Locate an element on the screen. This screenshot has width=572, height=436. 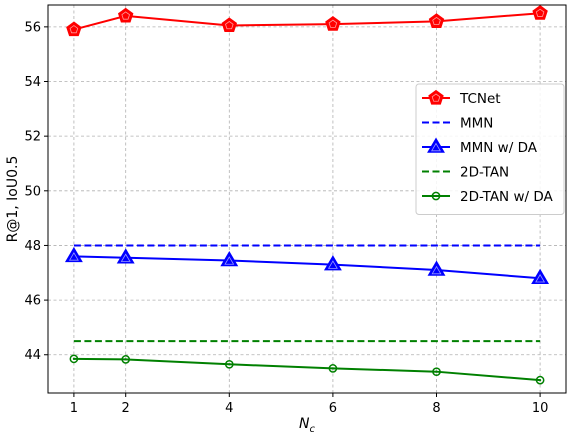
point-tcnet-1-inner is located at coordinates (74, 29).